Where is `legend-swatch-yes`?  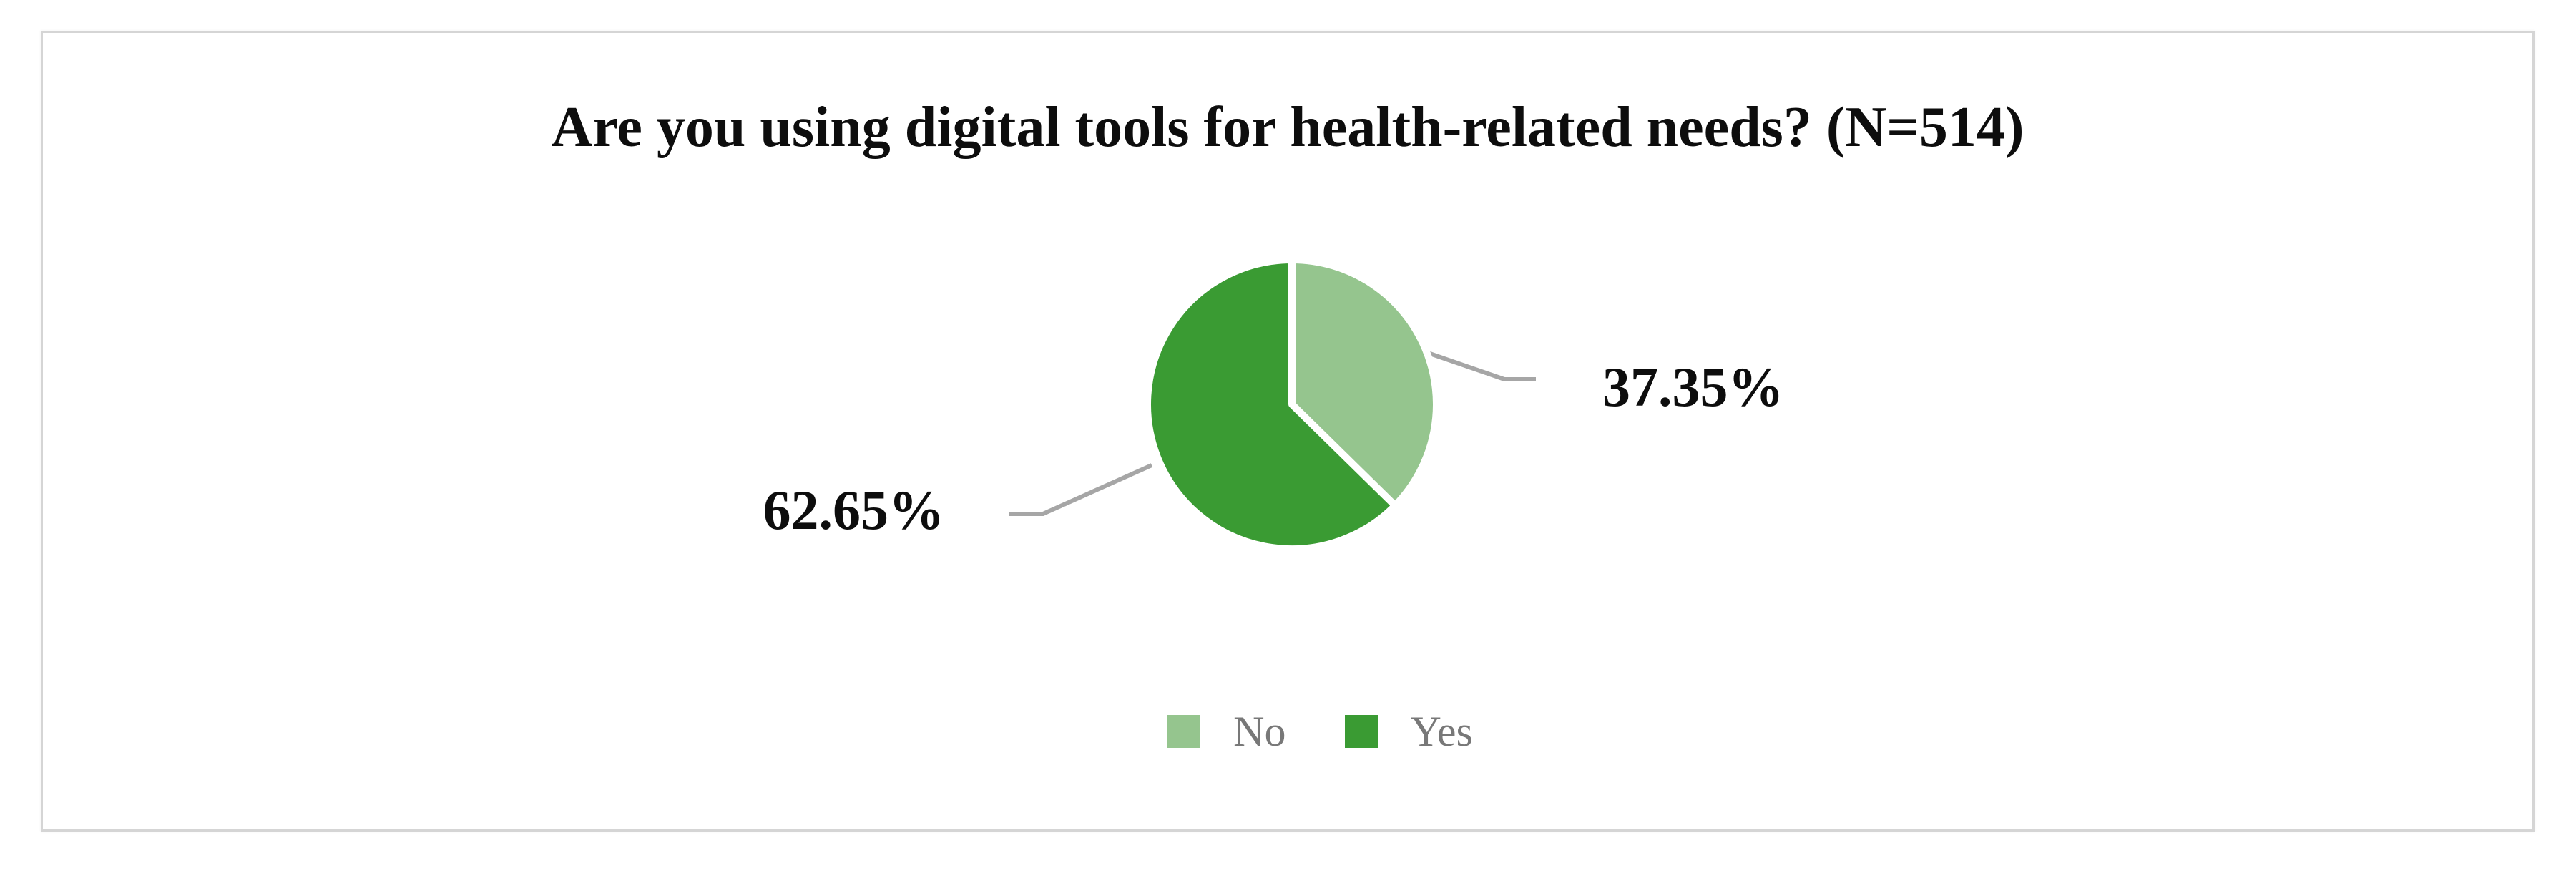 legend-swatch-yes is located at coordinates (1361, 731).